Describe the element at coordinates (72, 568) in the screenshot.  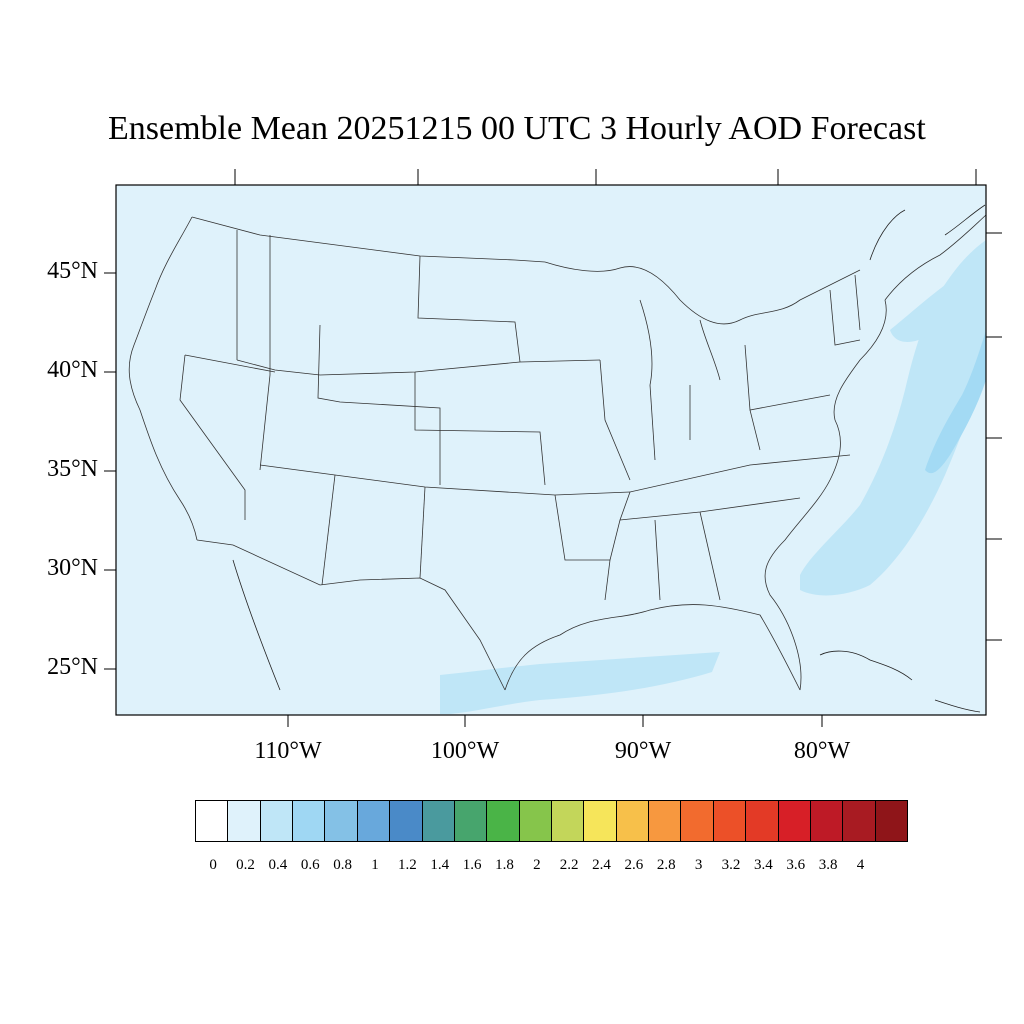
I see `lat-label-30n: 30°N` at that location.